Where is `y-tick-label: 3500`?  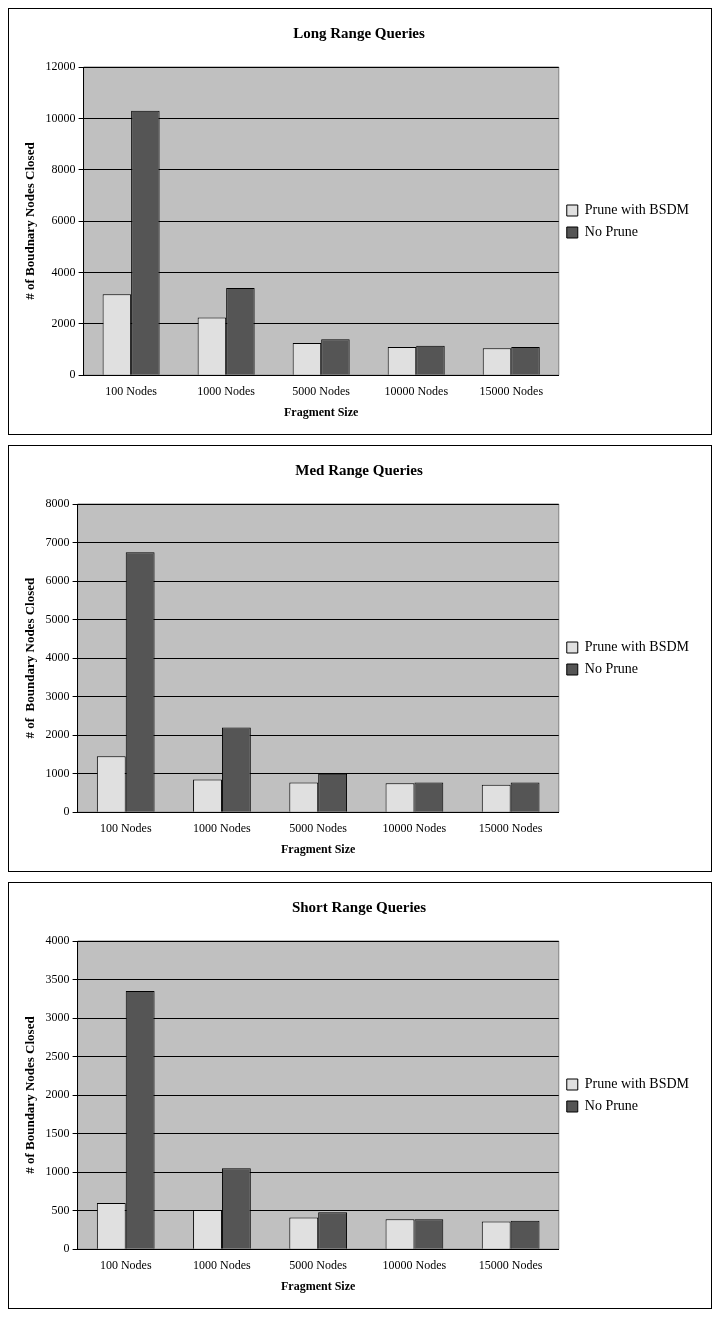
y-tick-label: 3500 is located at coordinates (57, 978).